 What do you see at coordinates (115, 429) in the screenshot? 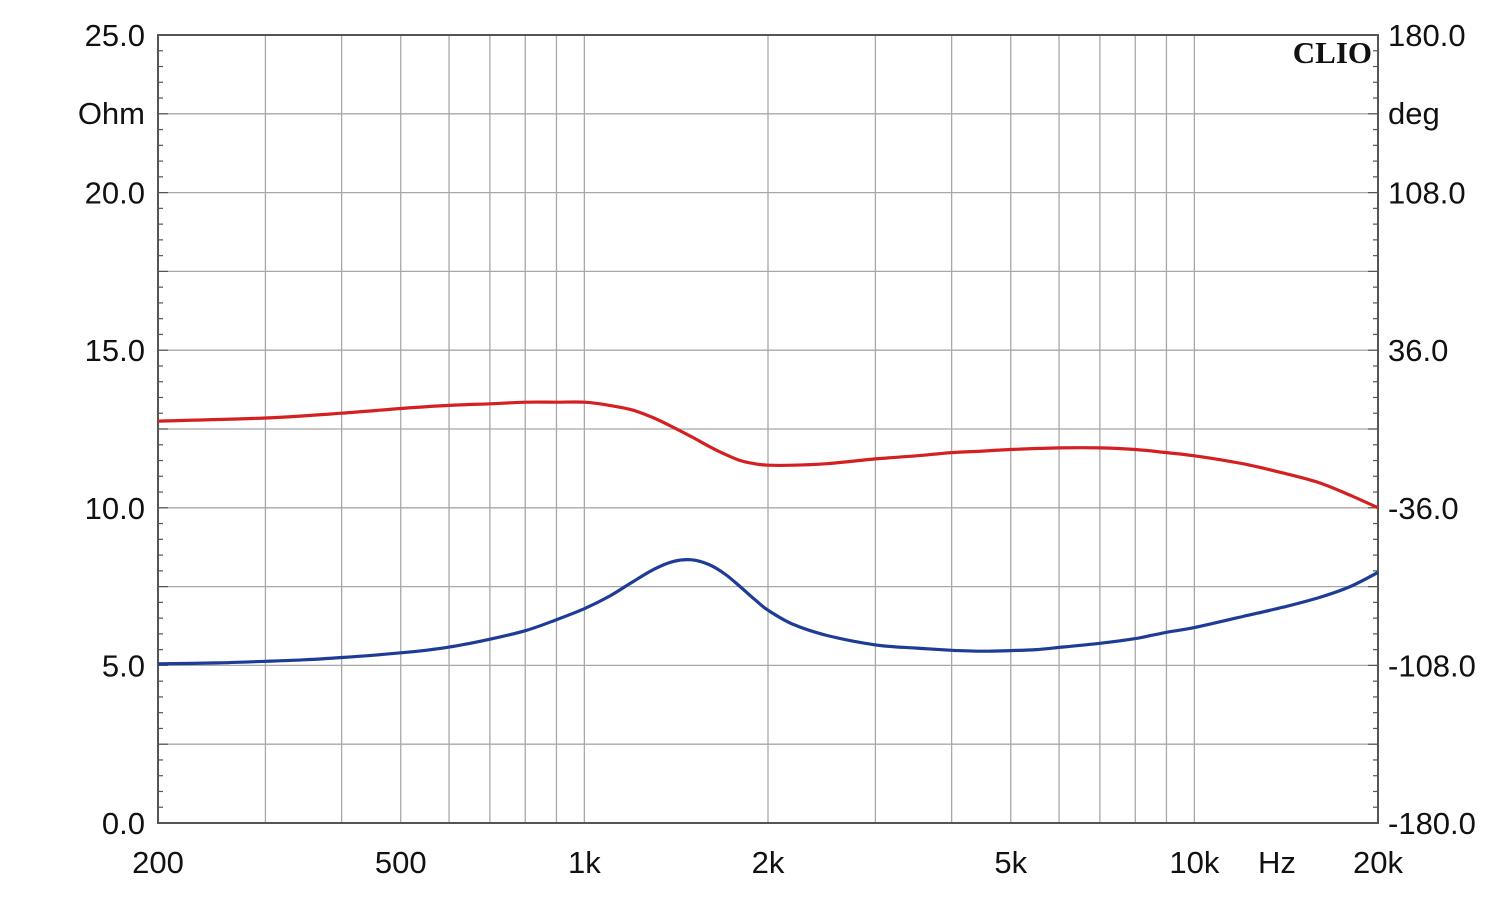
I see `y-left-tick-labels: 0.0 5.0 10.0 15.0 20.0 25.0` at bounding box center [115, 429].